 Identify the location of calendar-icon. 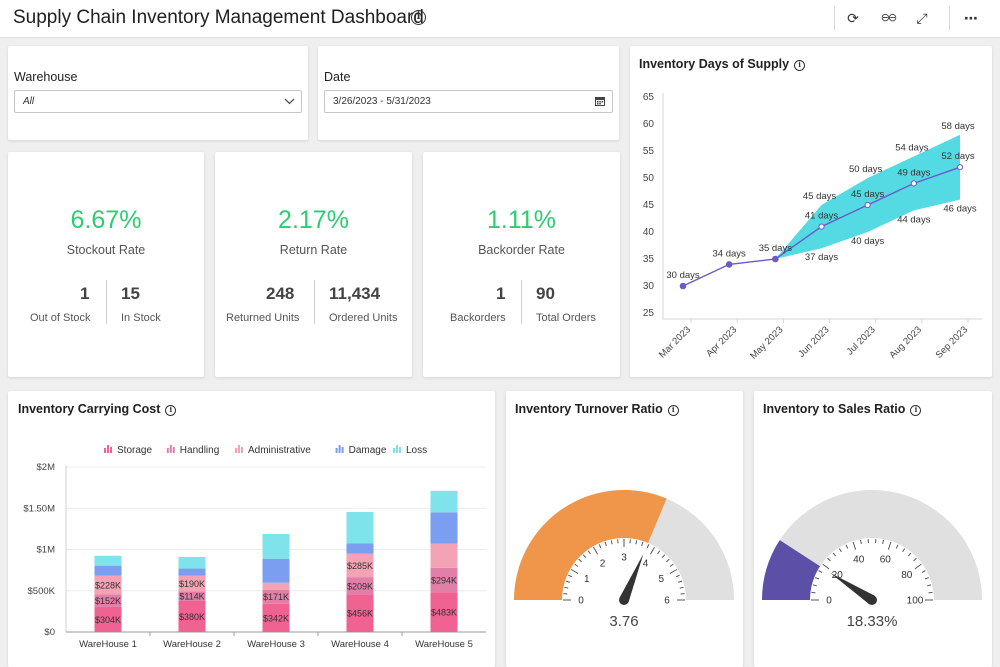
(600, 101).